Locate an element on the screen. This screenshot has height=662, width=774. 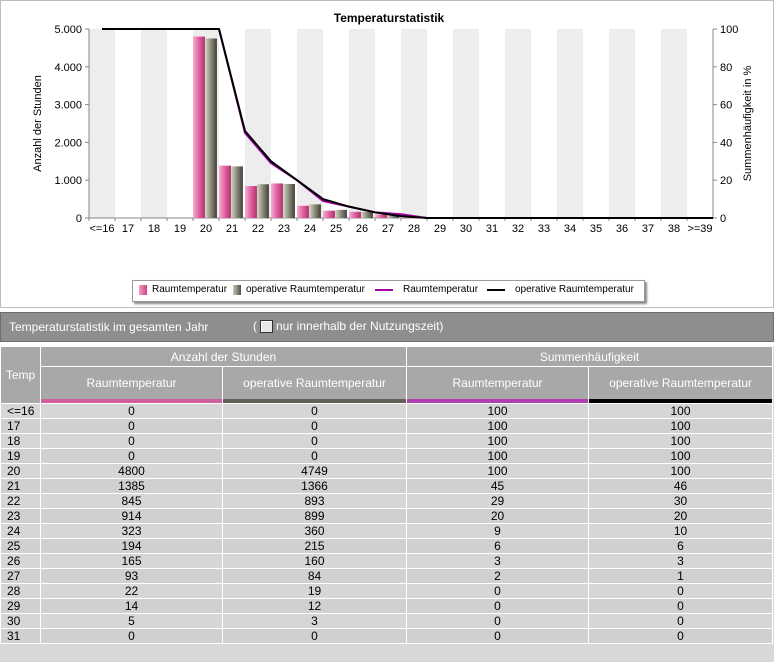
value-cell: 9 is located at coordinates (498, 531).